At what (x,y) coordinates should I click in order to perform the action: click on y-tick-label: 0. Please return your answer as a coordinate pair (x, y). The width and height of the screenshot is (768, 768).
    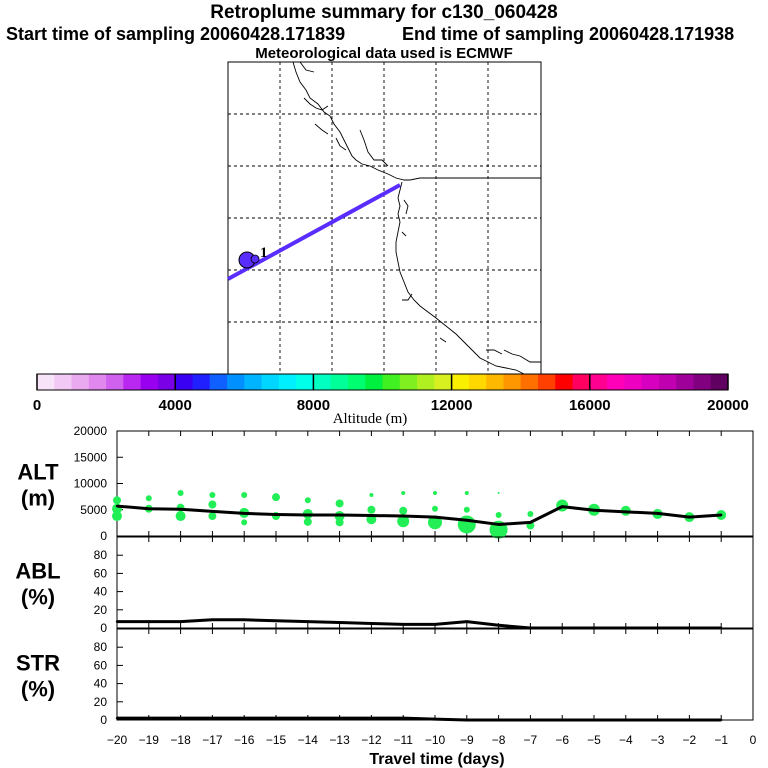
    Looking at the image, I should click on (103, 628).